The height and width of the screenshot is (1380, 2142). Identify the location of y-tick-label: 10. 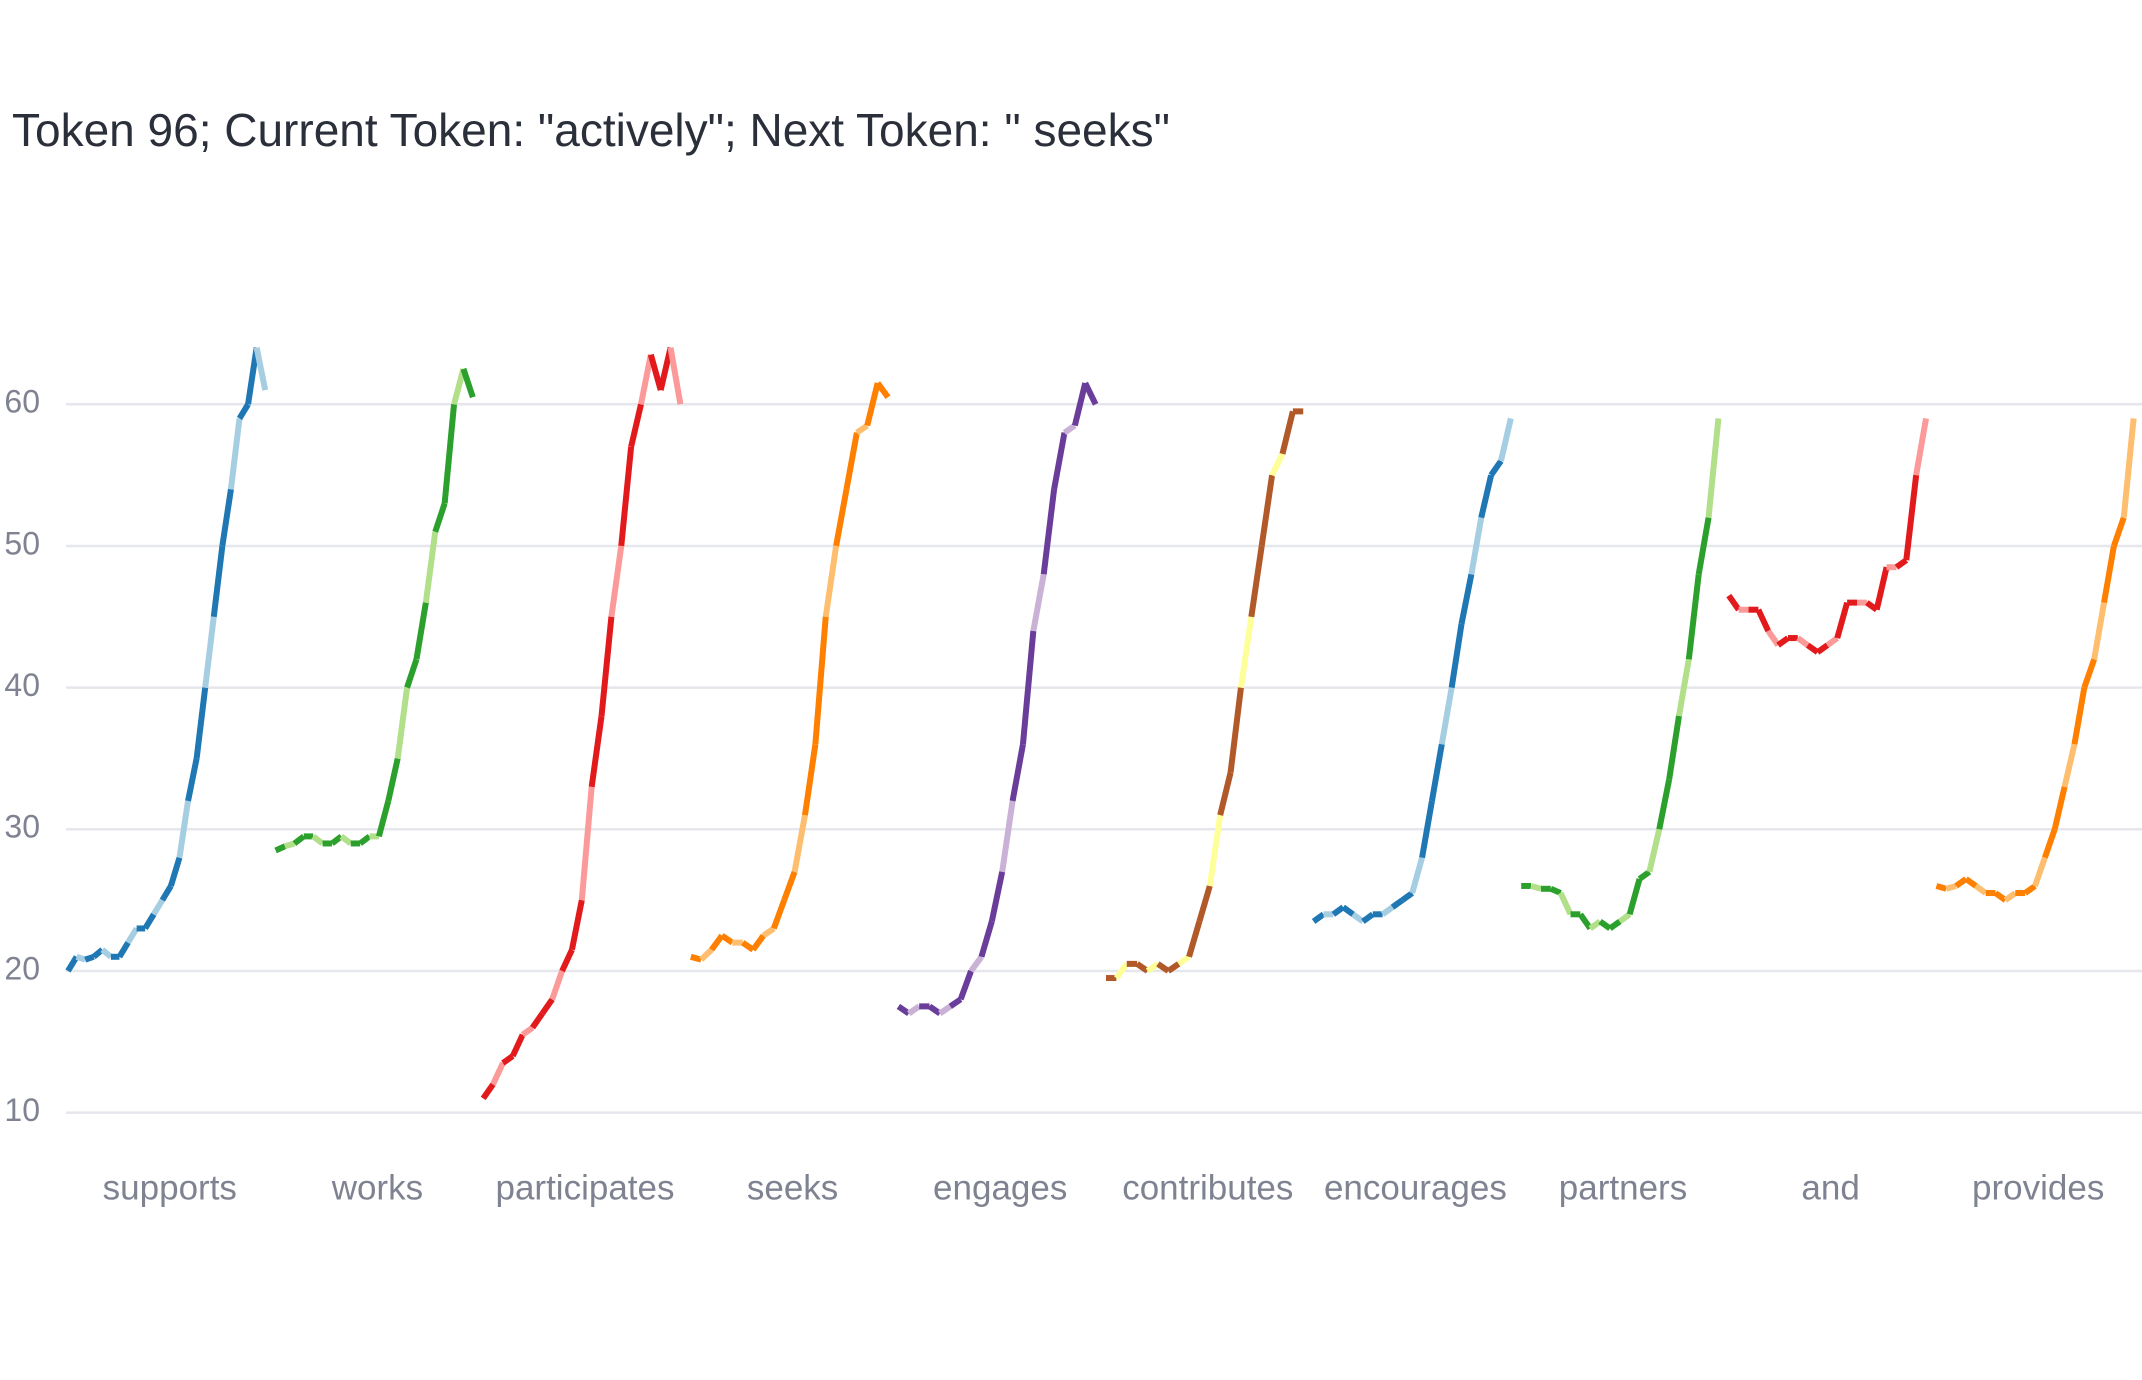
(22, 1110).